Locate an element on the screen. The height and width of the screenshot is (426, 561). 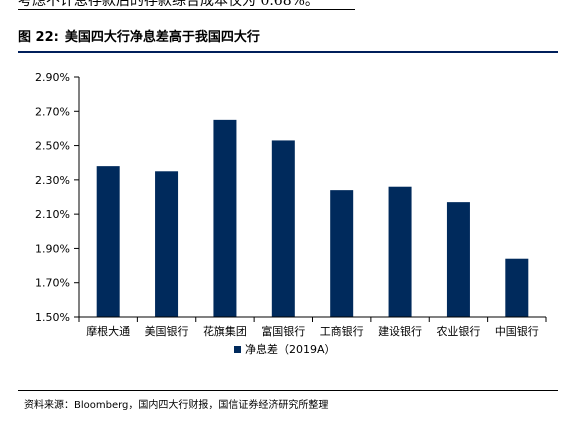
figure-header: 图 22: 美国四大行净息差高于我国四大行 is located at coordinates (288, 39).